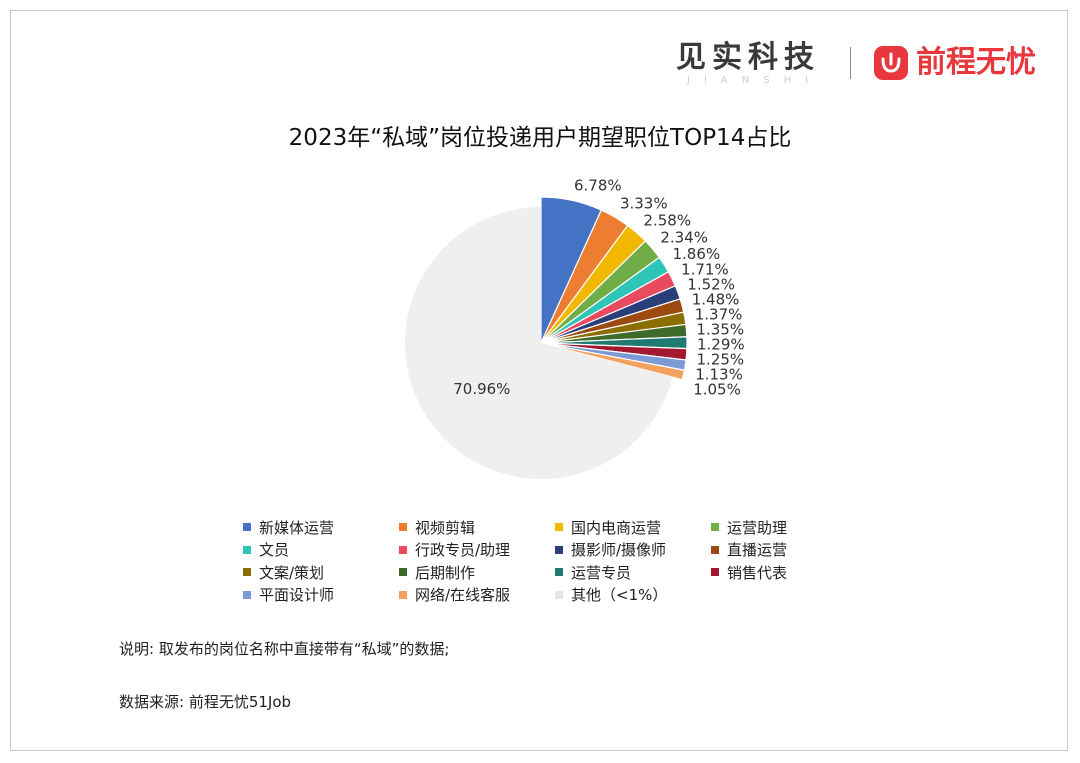  What do you see at coordinates (463, 595) in the screenshot?
I see `legend-label: 网络/在线客服` at bounding box center [463, 595].